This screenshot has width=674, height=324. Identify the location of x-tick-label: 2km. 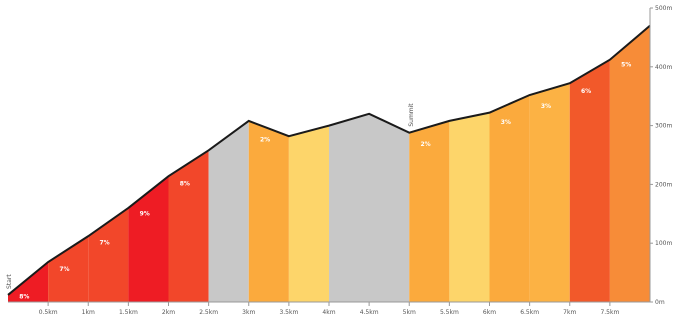
(168, 312).